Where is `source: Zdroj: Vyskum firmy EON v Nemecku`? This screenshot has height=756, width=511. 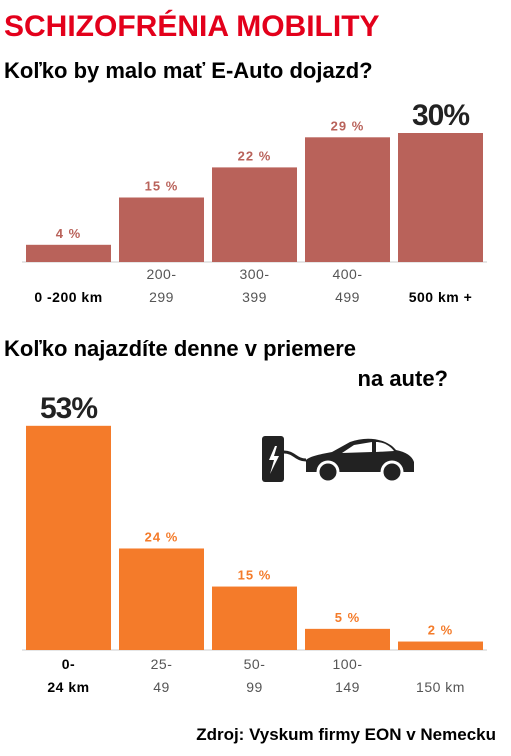 source: Zdroj: Vyskum firmy EON v Nemecku is located at coordinates (346, 734).